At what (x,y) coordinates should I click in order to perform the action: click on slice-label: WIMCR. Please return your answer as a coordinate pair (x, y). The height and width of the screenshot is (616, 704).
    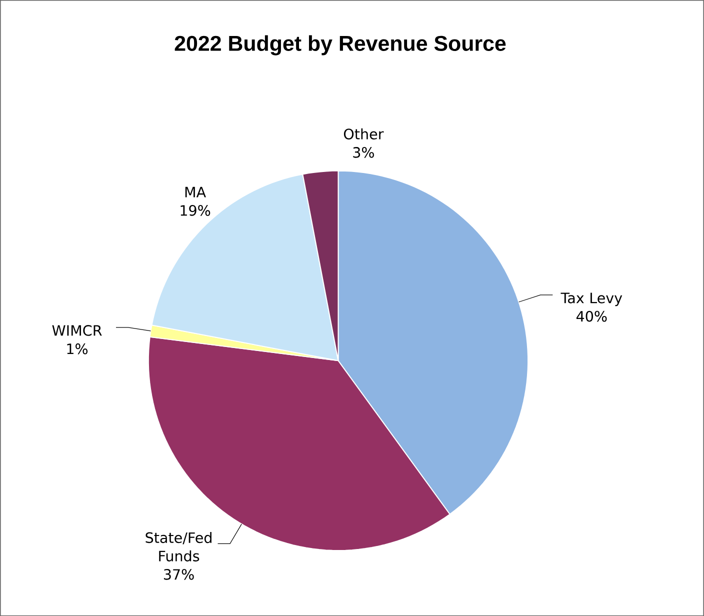
    Looking at the image, I should click on (77, 330).